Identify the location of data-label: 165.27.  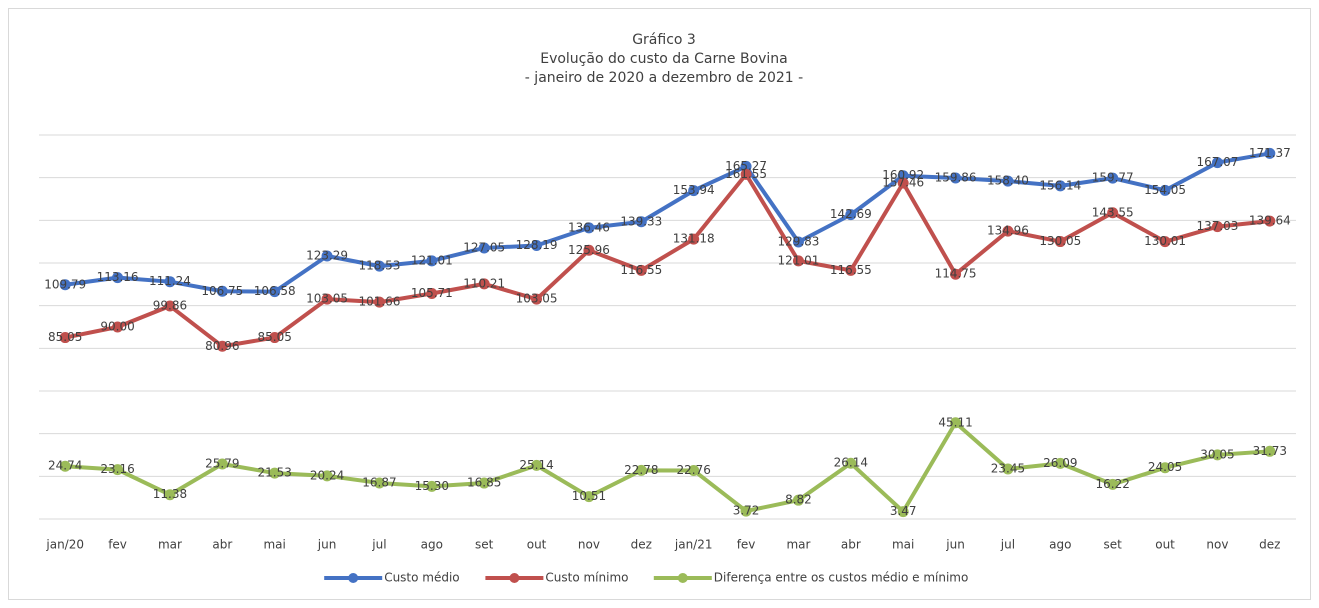
(746, 166).